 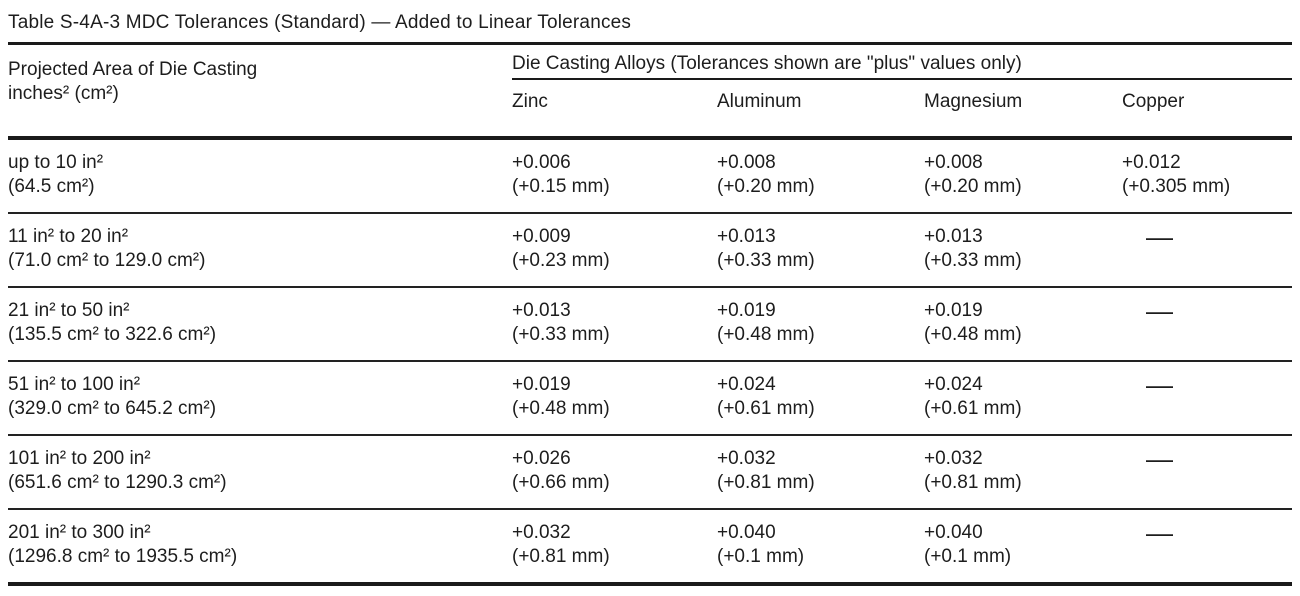 What do you see at coordinates (1023, 545) in the screenshot?
I see `magnesium-cell: +0.040 (+0.1 mm)` at bounding box center [1023, 545].